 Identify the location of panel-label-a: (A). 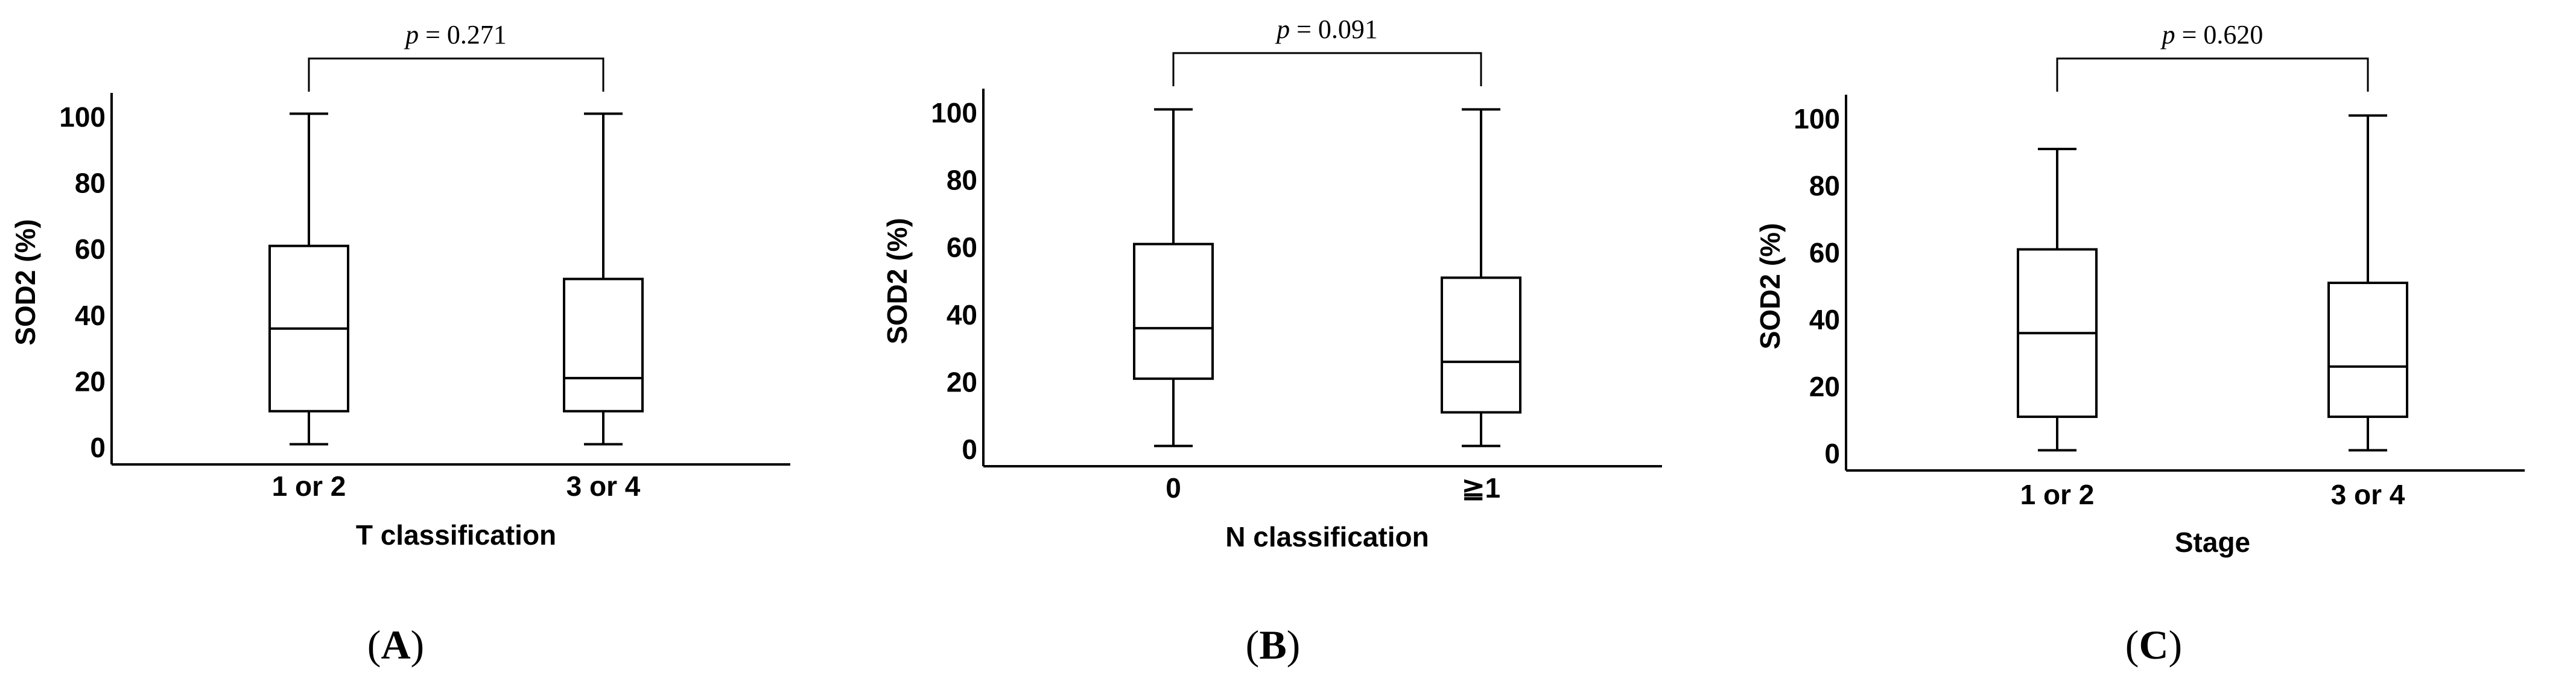
(395, 645).